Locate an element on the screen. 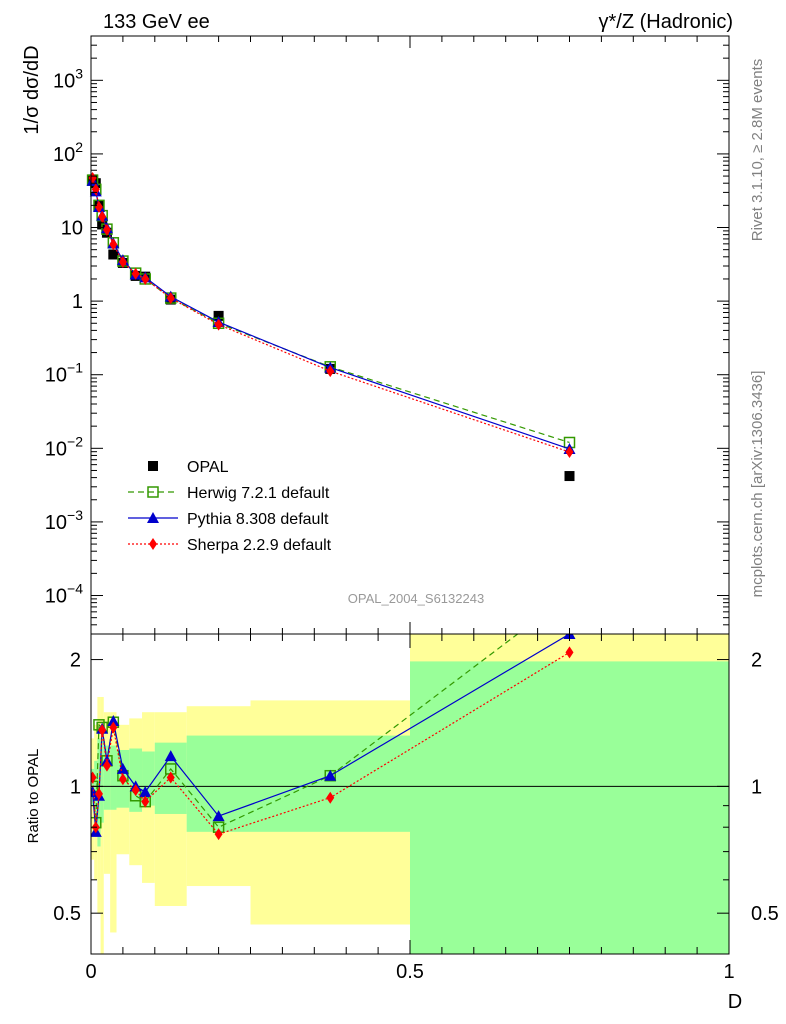  x-tick-label: 0.5 is located at coordinates (410, 972).